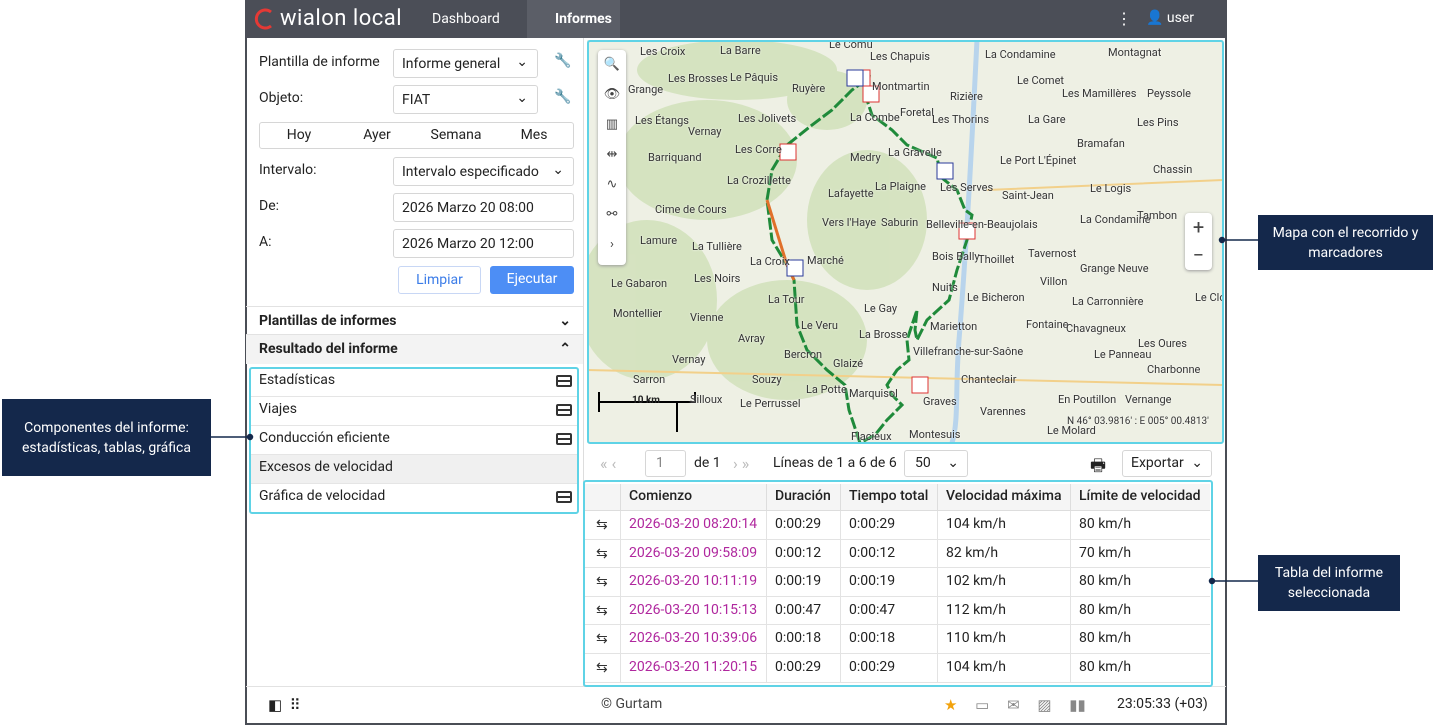  Describe the element at coordinates (1345, 242) in the screenshot. I see `callout: Mapa con el recorrido y marcadores` at that location.